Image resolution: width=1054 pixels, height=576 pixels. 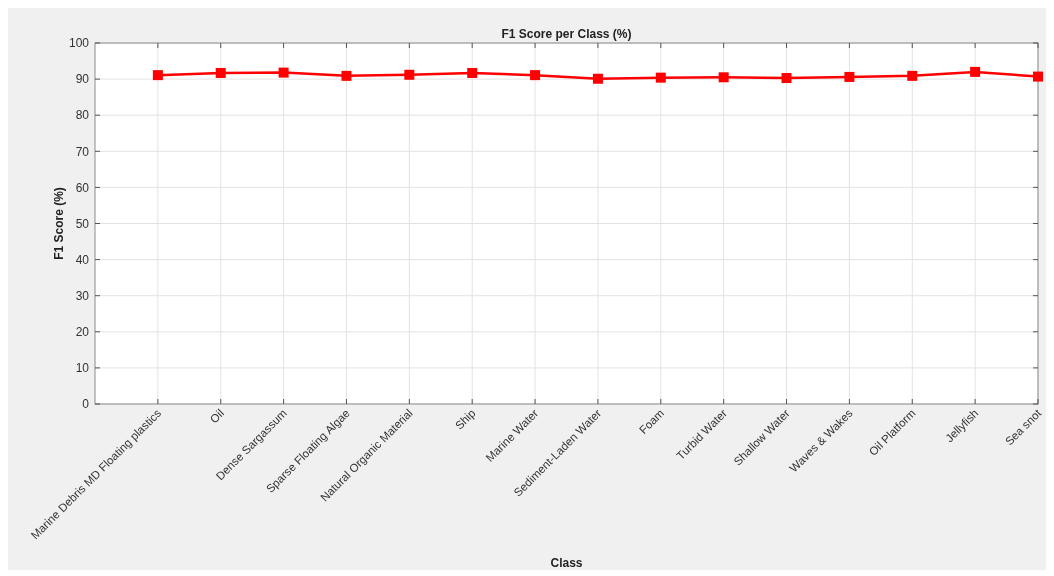 I want to click on y-tick-label: 10, so click(x=82, y=368).